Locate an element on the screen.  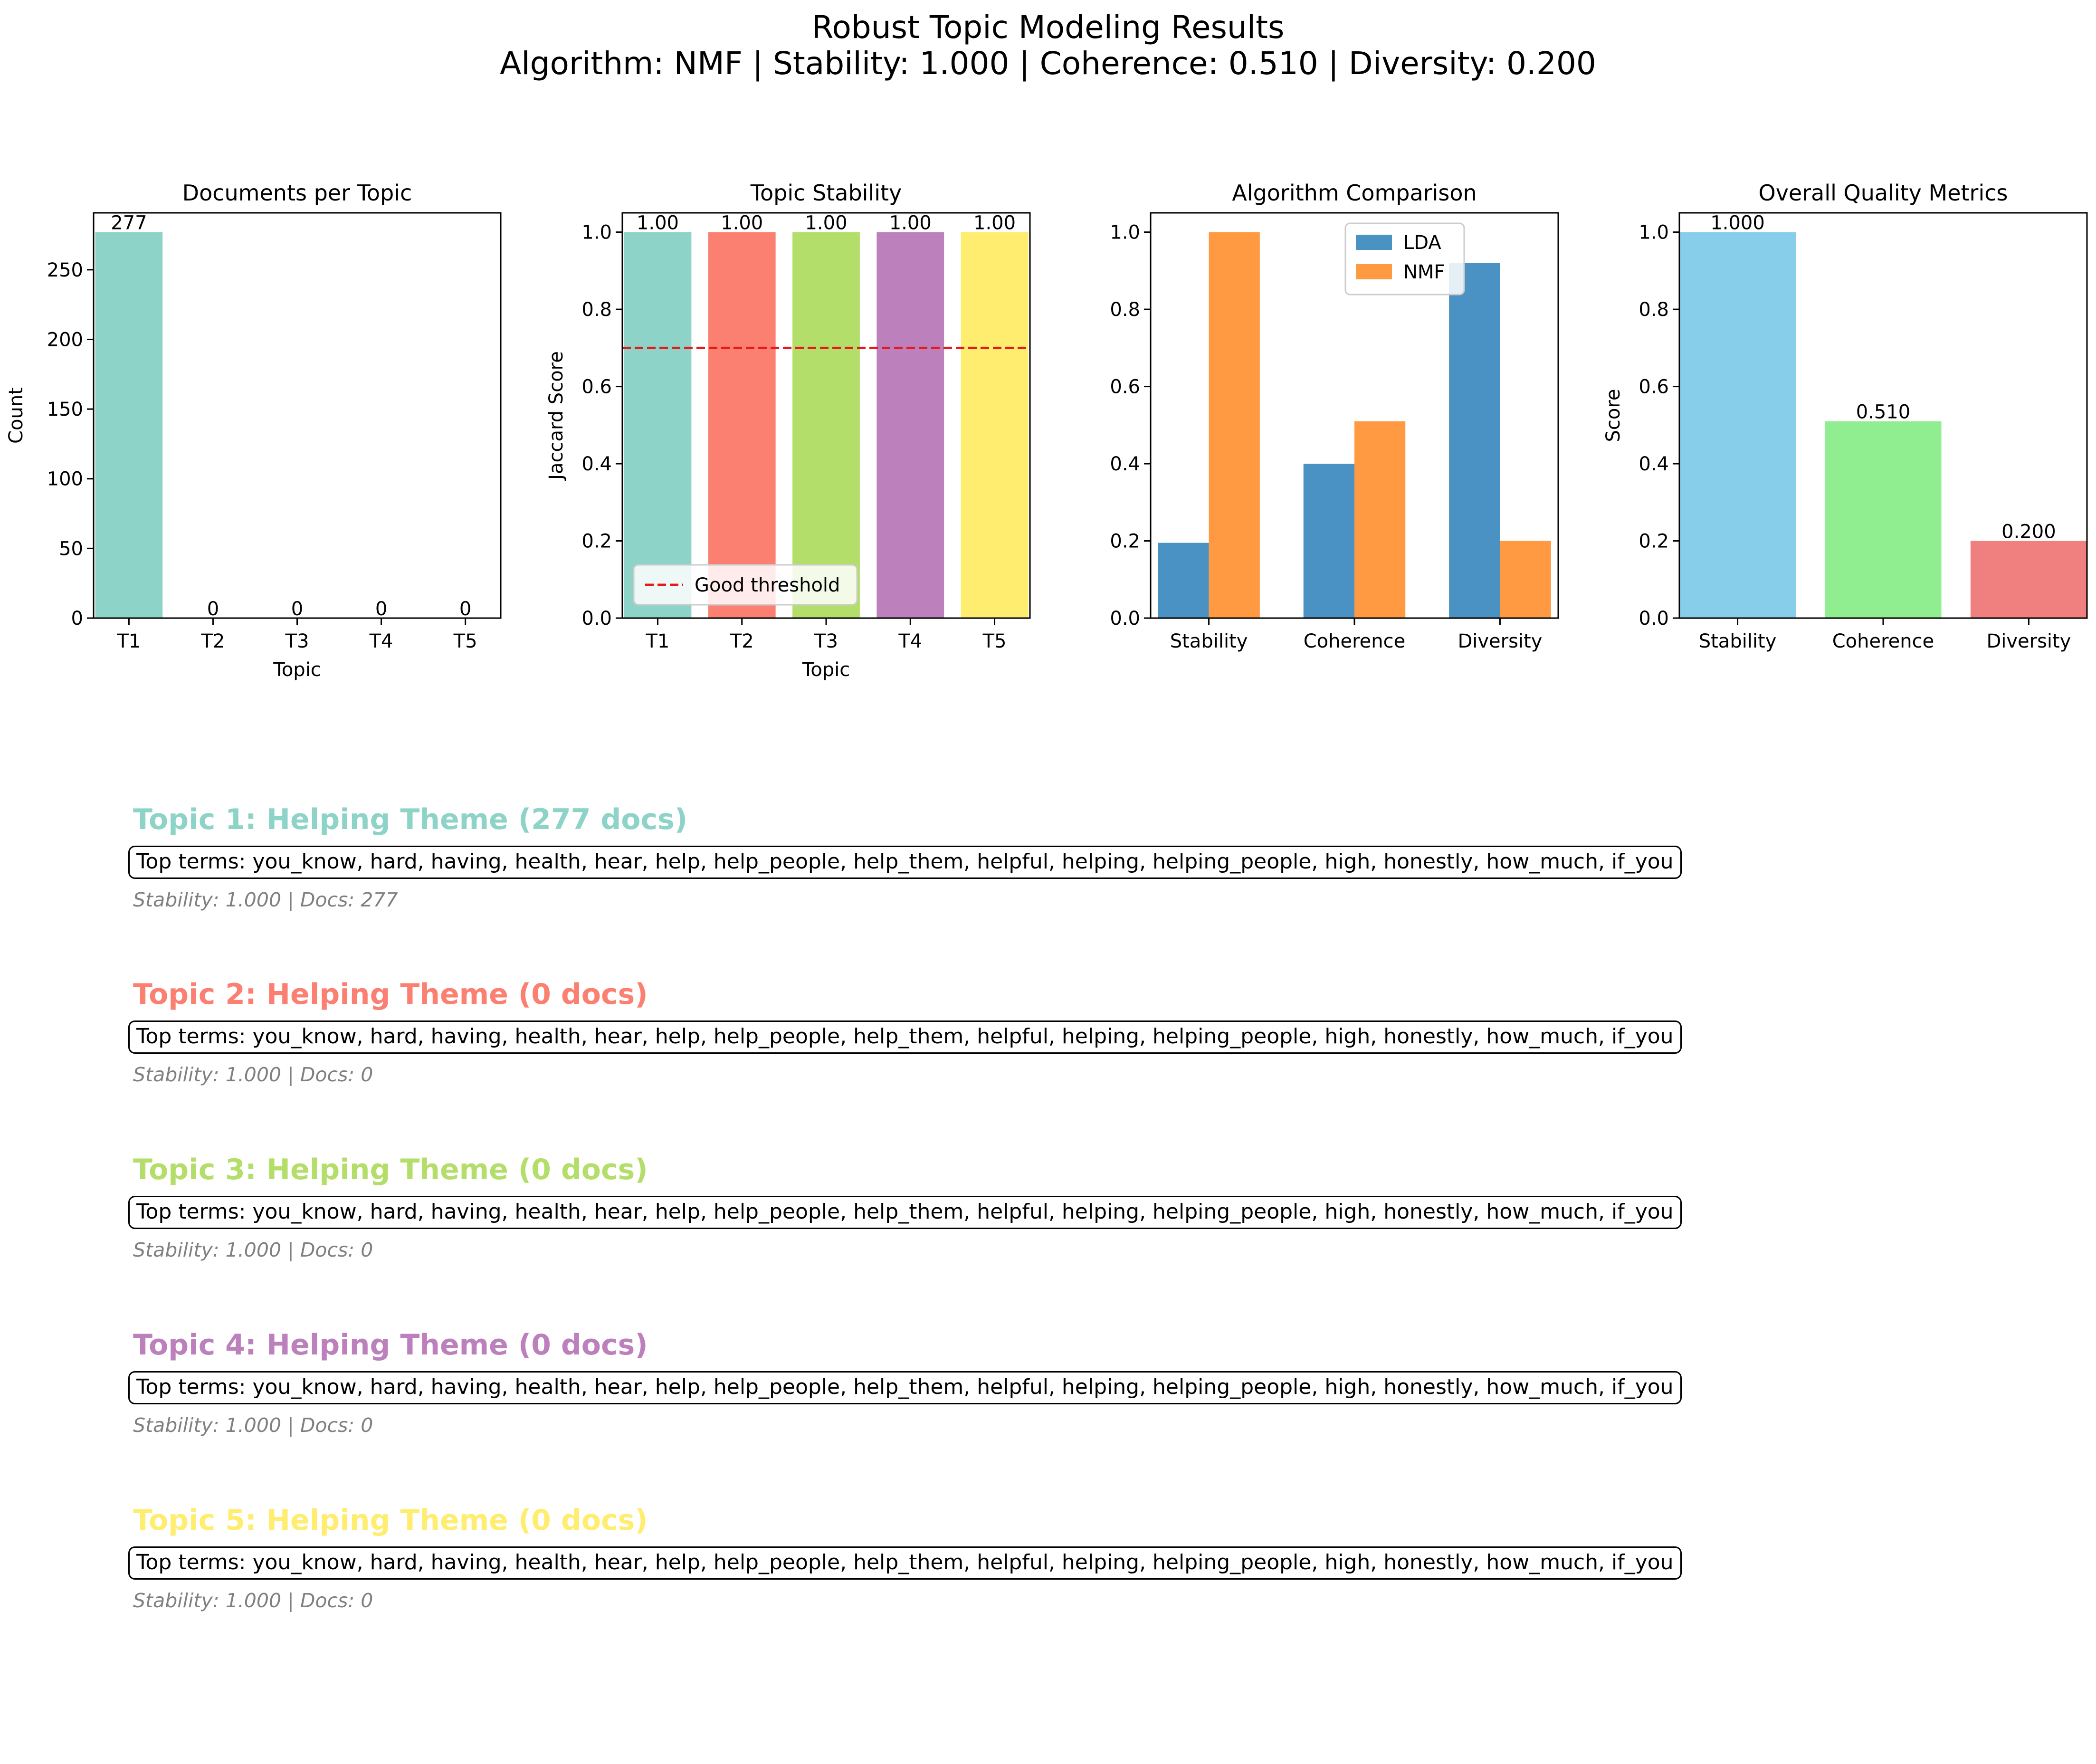
y-axis-label-docs: Count is located at coordinates (16, 415).